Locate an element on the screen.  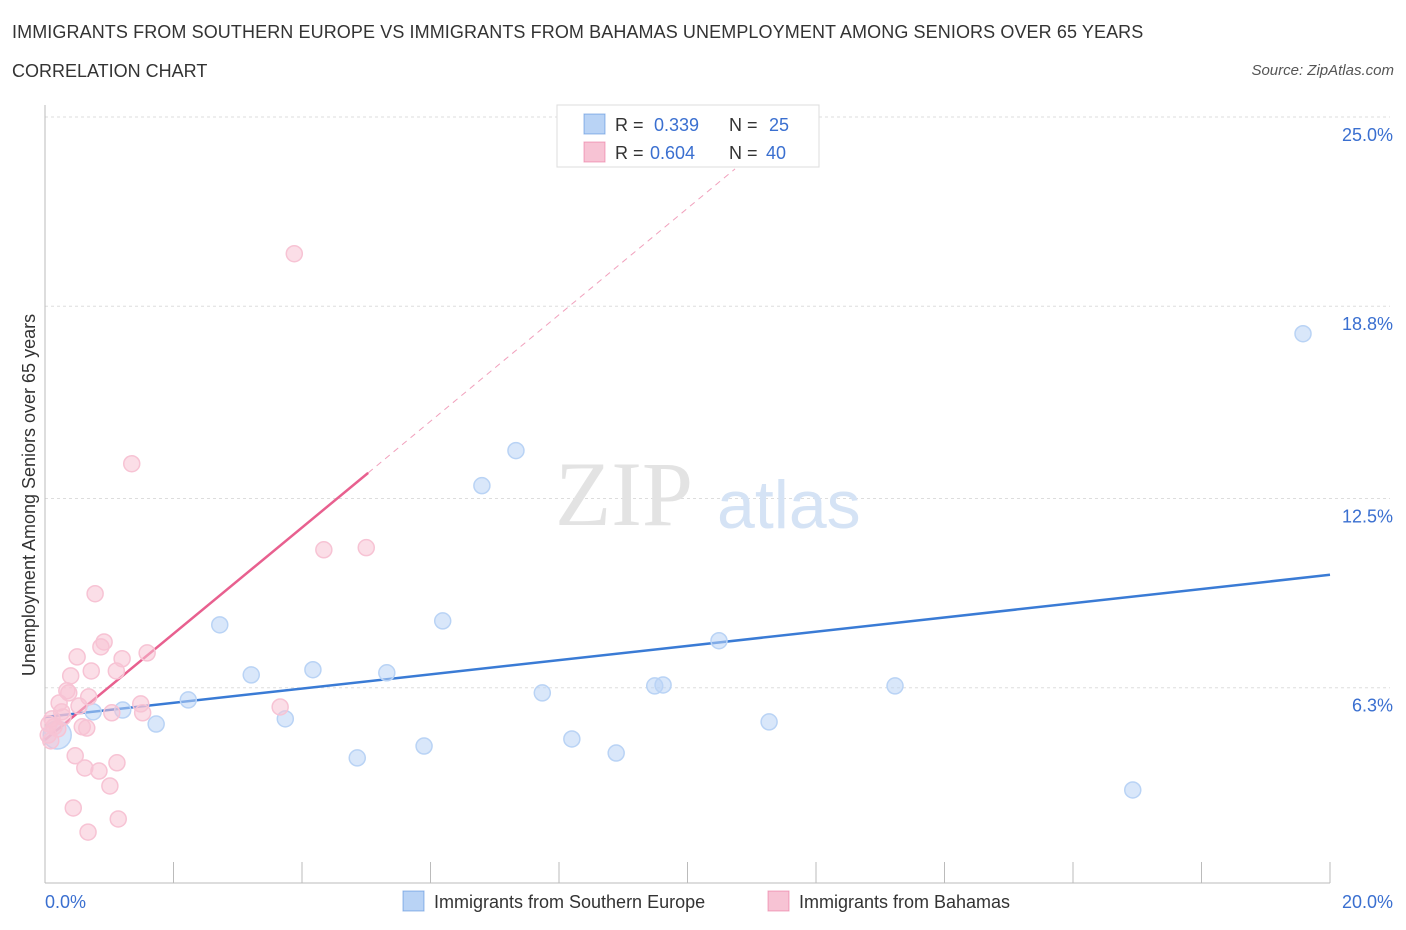
correlation-legend: R = 0.339 N = 25 R = 0.604 N = 40 is located at coordinates (688, 136).